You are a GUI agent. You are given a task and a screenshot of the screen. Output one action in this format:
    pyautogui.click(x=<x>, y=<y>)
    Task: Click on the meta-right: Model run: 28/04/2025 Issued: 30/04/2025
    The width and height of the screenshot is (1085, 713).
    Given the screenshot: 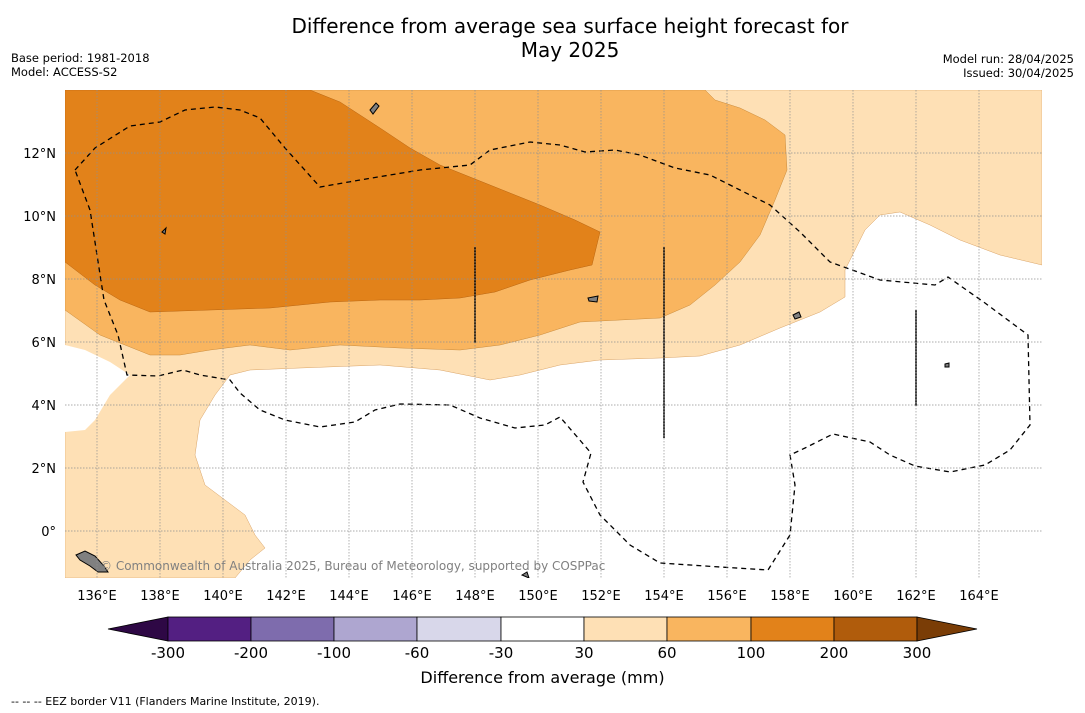 What is the action you would take?
    pyautogui.click(x=1008, y=66)
    